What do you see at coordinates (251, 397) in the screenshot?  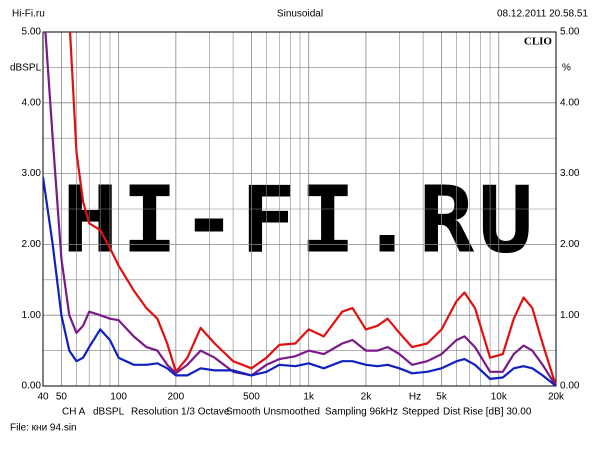 I see `x-tick-label: 500` at bounding box center [251, 397].